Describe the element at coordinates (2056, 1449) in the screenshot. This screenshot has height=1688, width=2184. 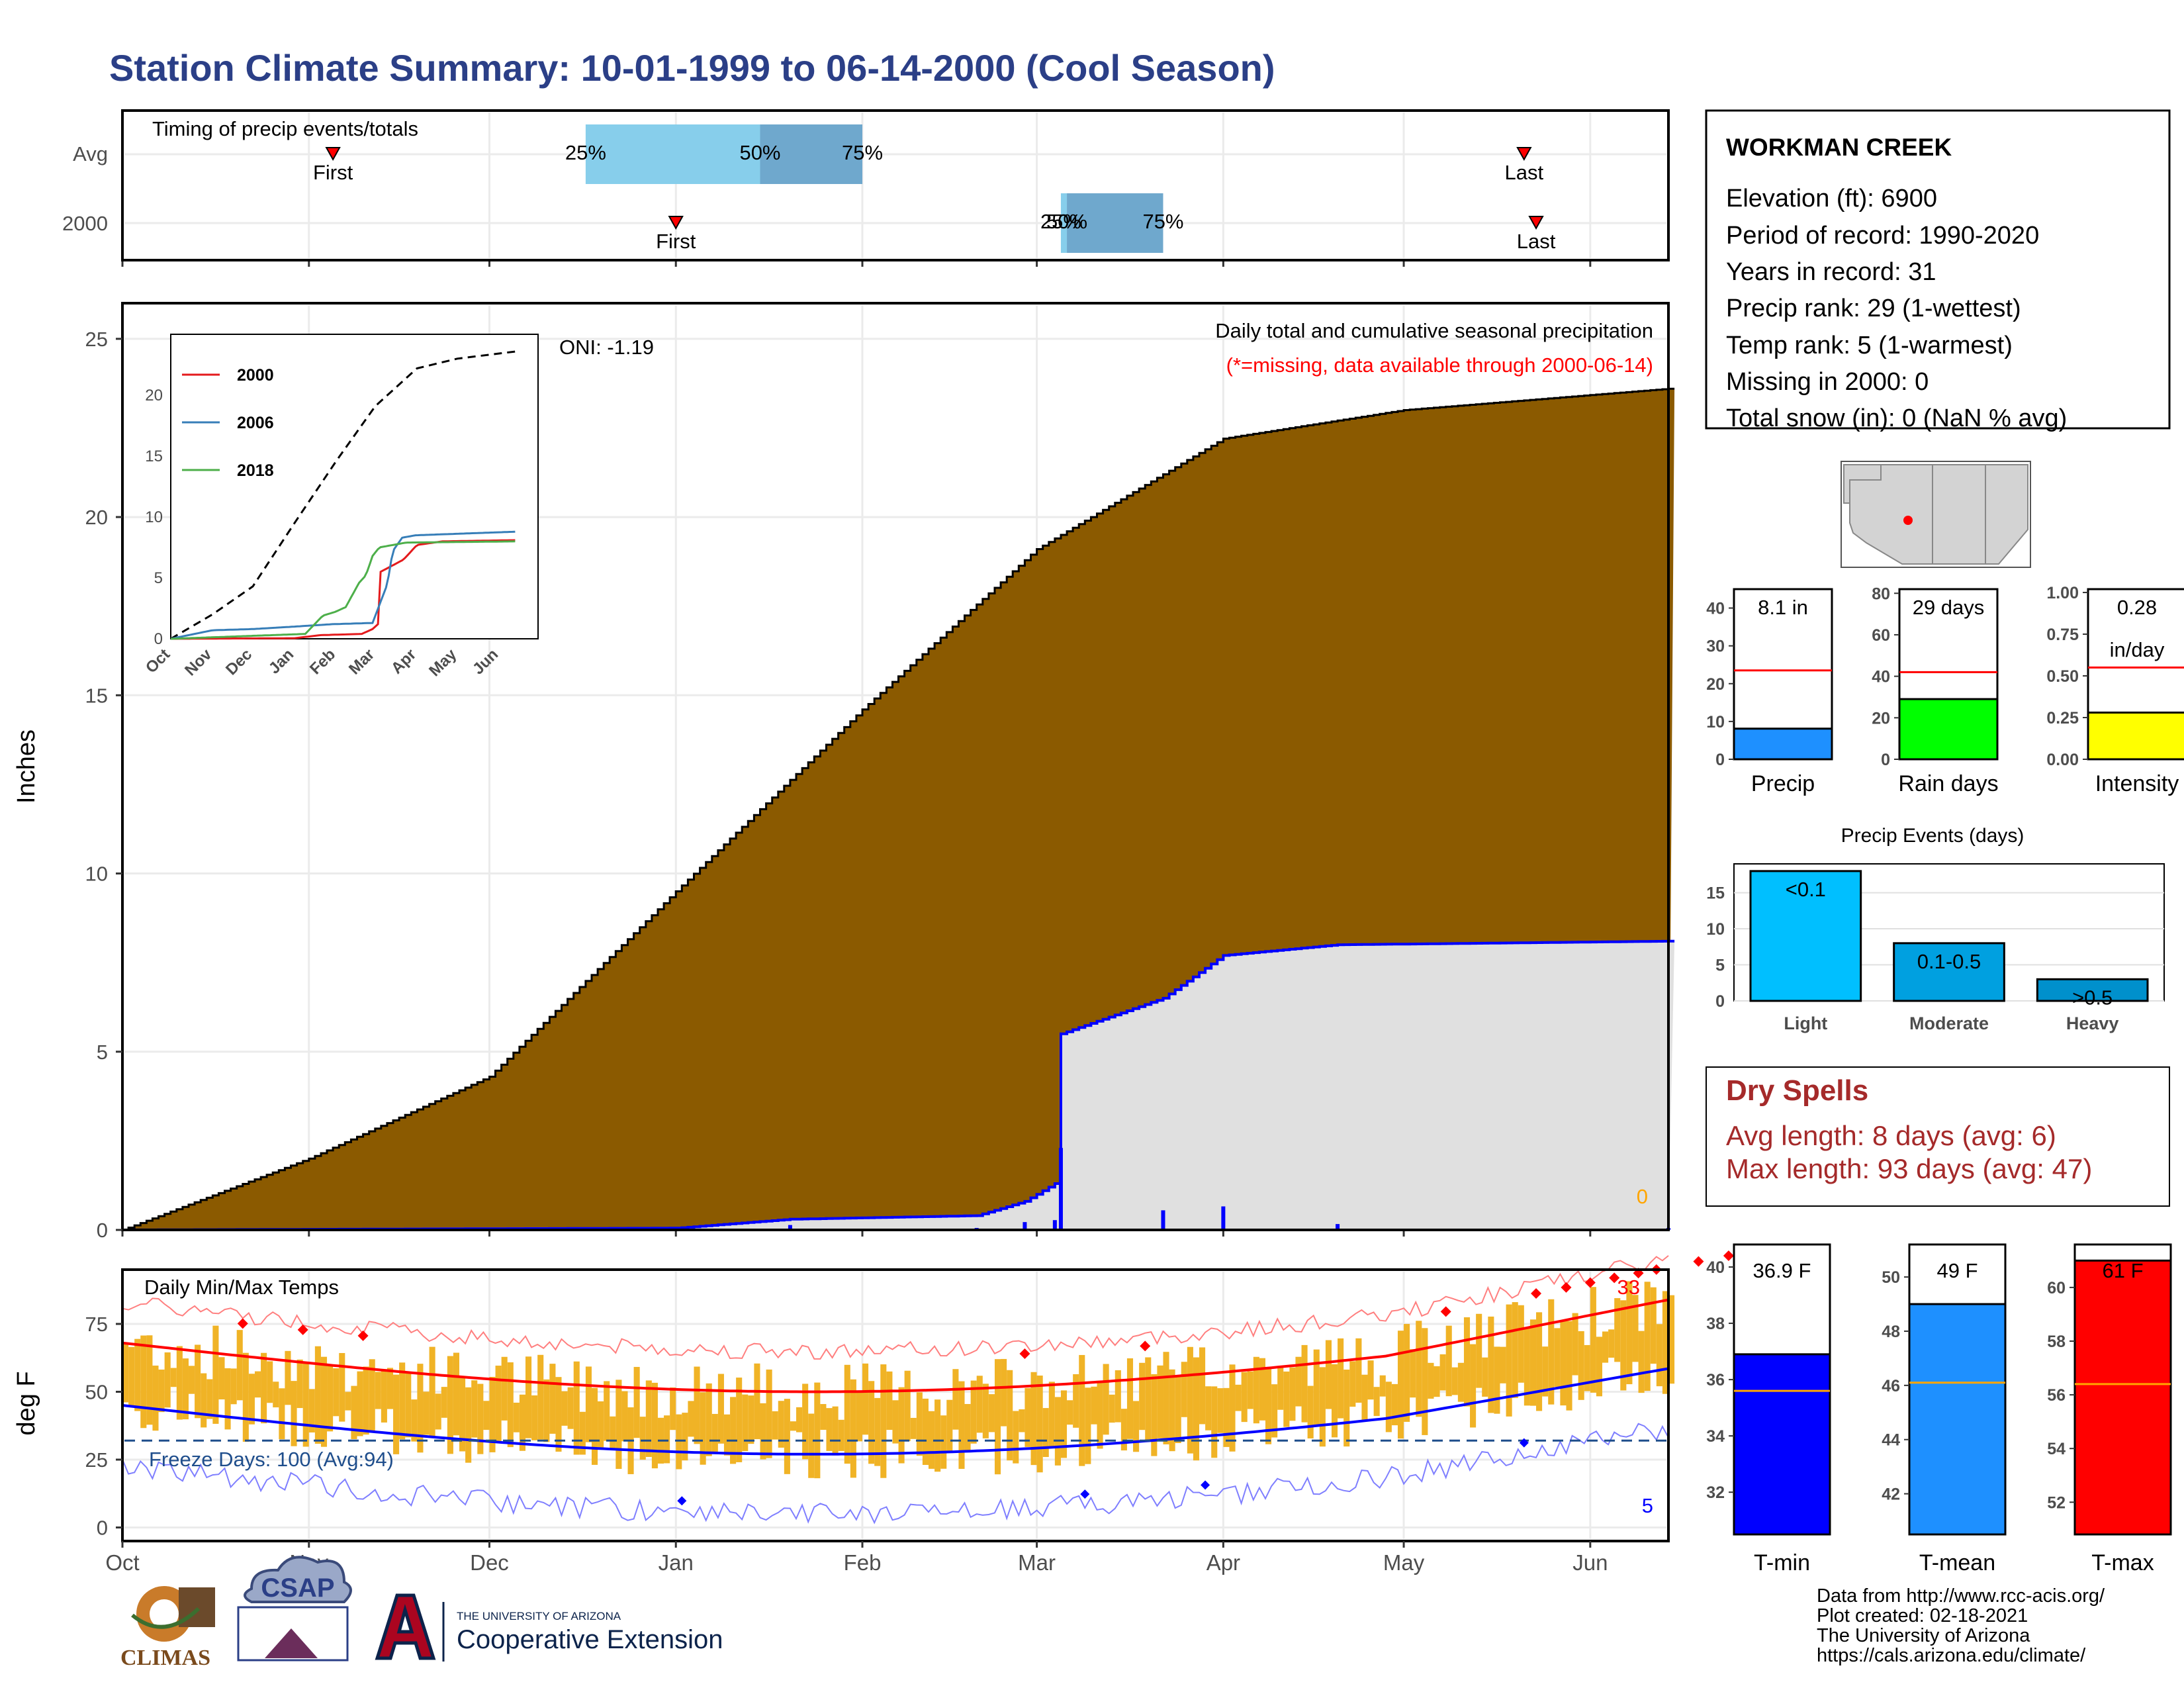
I see `temp-bar-tick-label: 54` at that location.